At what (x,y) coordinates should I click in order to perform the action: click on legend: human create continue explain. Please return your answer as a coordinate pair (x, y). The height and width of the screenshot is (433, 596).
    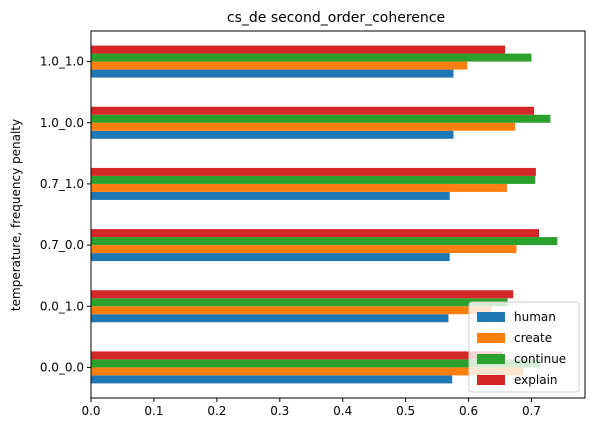
    Looking at the image, I should click on (524, 347).